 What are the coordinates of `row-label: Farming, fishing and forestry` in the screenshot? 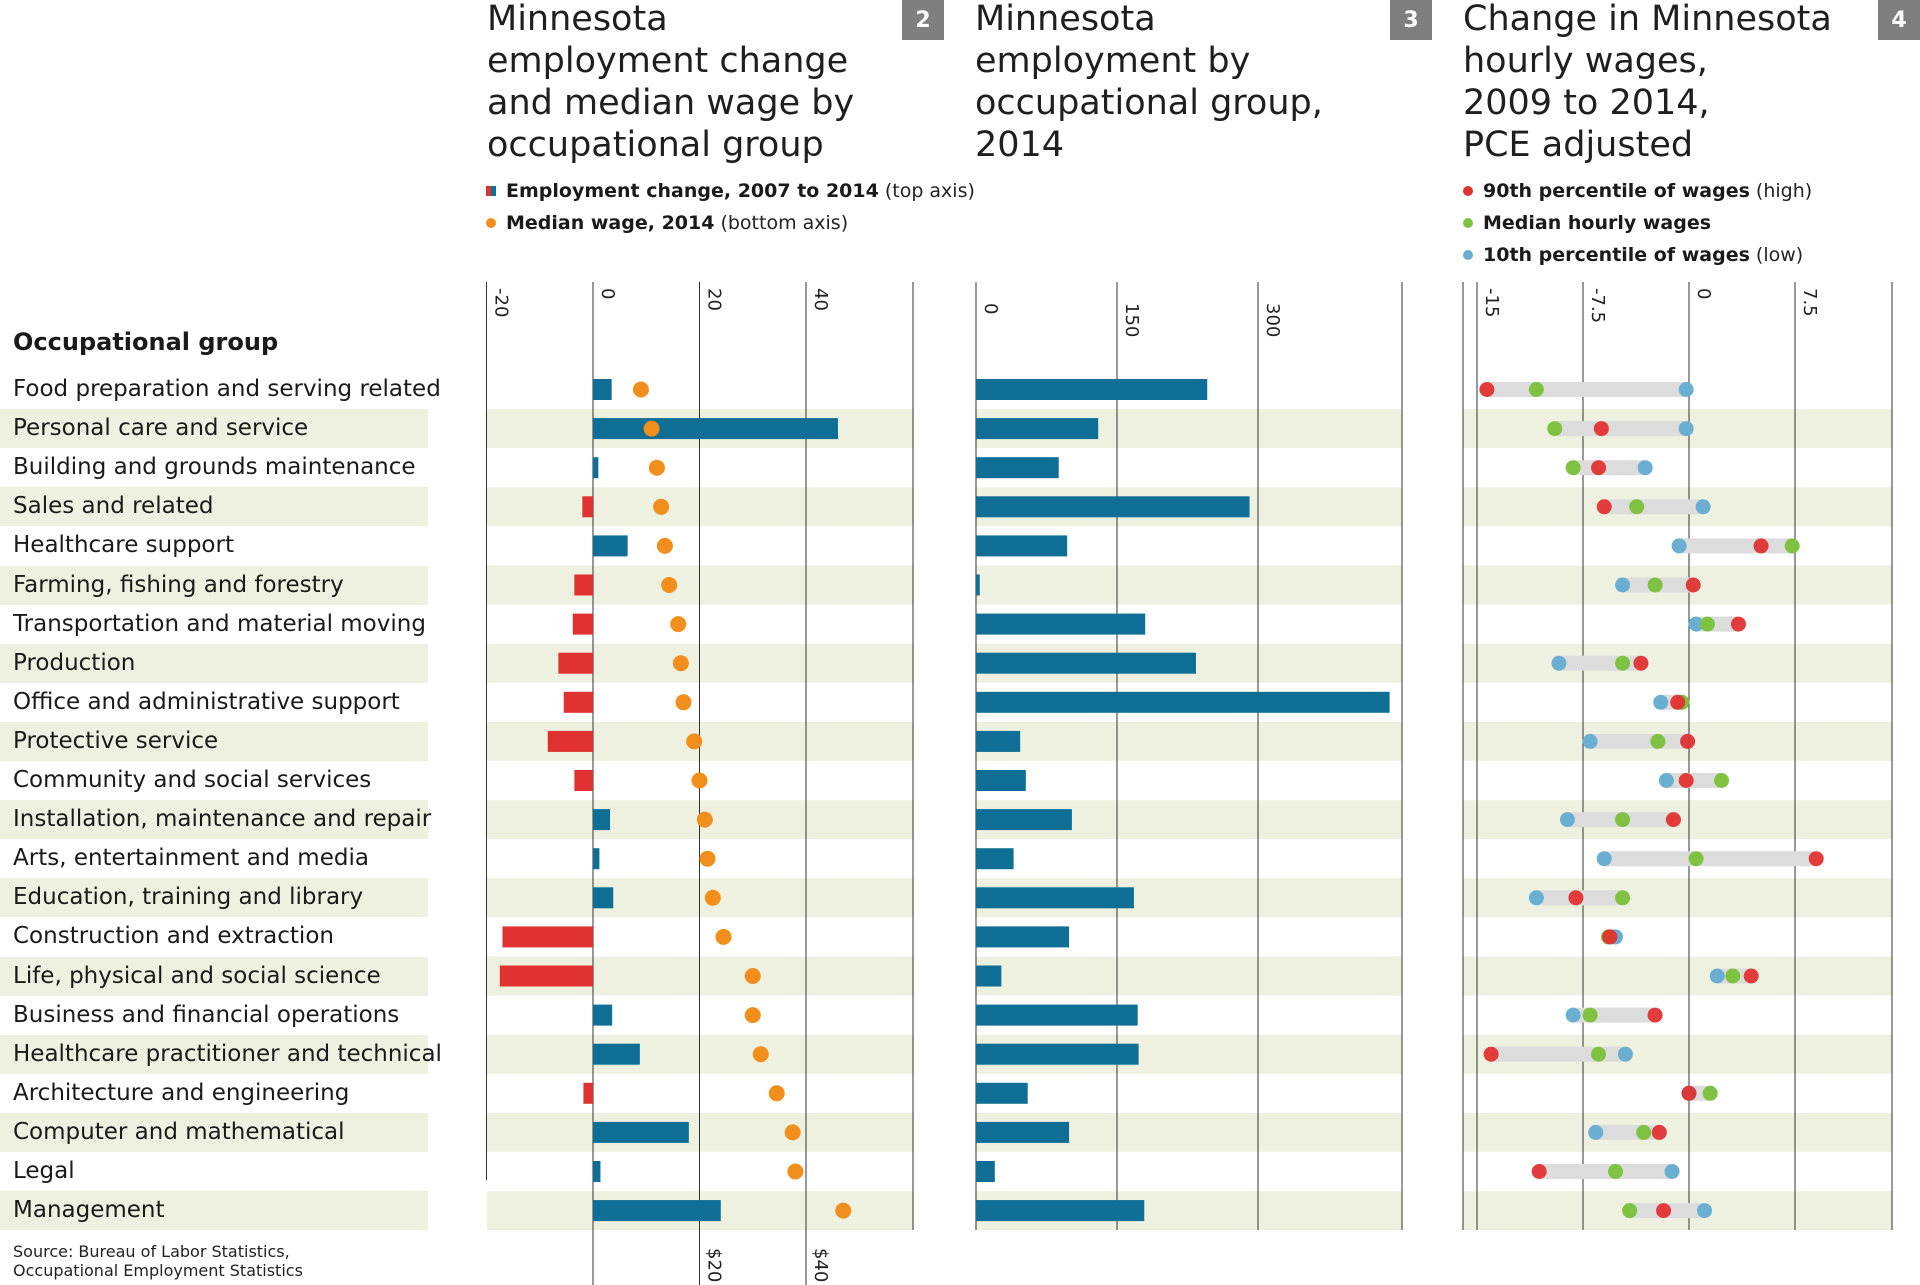 It's located at (214, 585).